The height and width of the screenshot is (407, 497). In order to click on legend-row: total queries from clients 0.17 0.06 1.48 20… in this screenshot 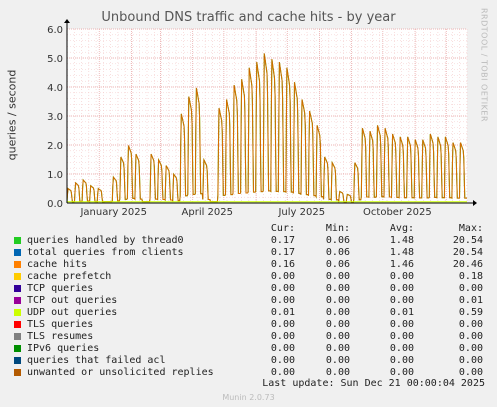, I will do `click(249, 253)`.